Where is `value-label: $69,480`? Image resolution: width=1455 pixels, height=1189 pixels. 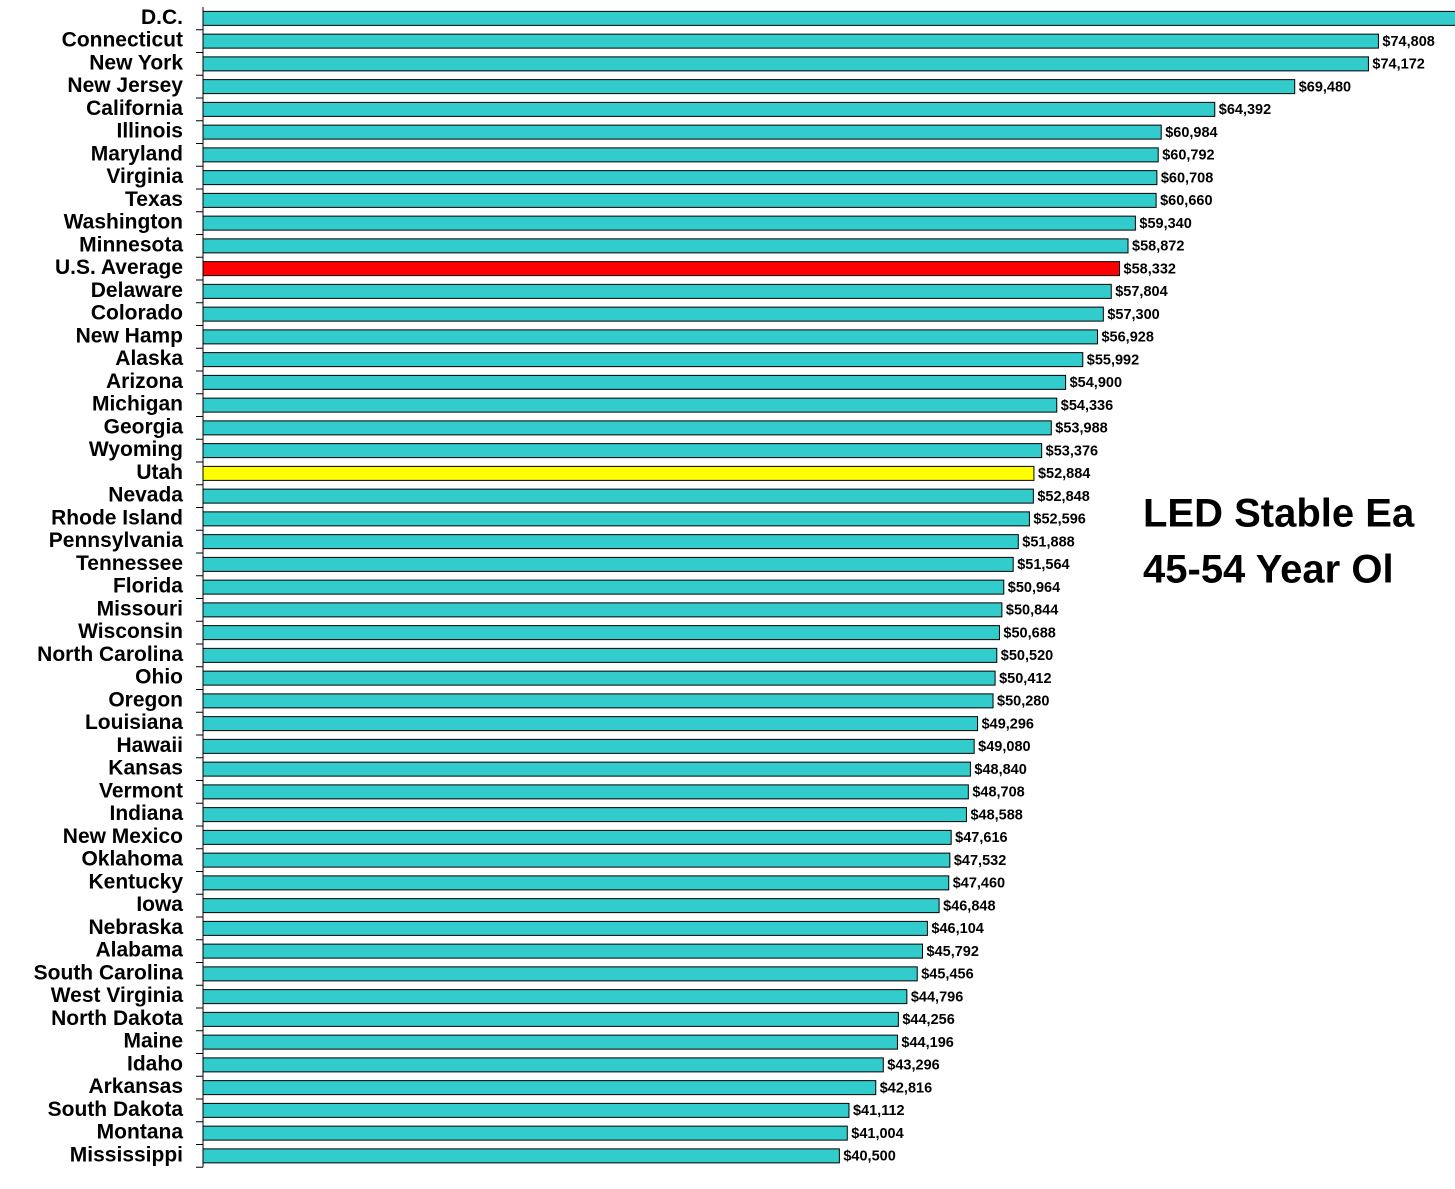
value-label: $69,480 is located at coordinates (1325, 87).